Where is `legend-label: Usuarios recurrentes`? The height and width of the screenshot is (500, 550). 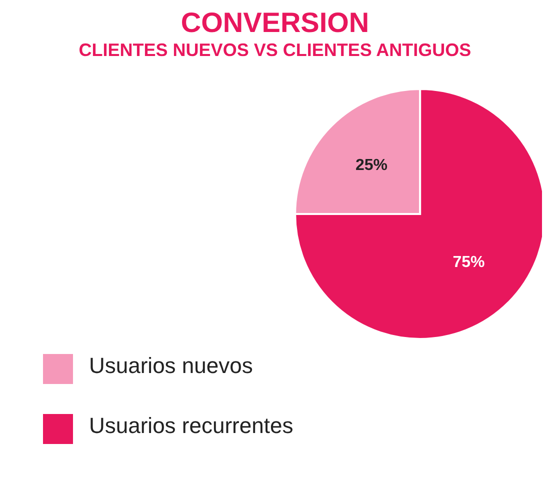
legend-label: Usuarios recurrentes is located at coordinates (191, 425).